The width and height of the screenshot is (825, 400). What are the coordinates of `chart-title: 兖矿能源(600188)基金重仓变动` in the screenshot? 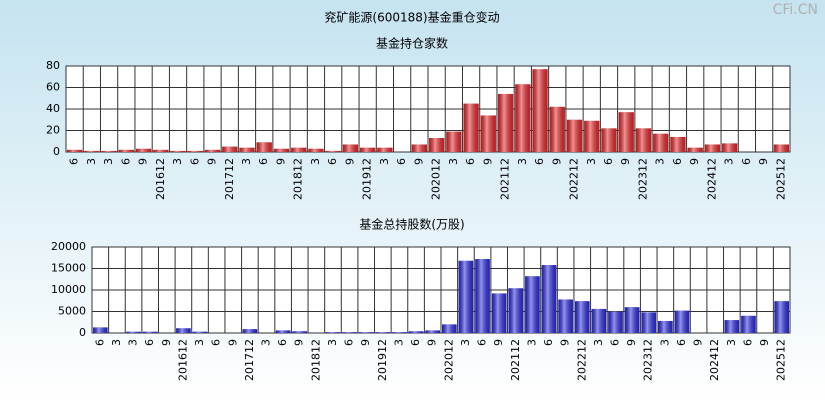 It's located at (411, 17).